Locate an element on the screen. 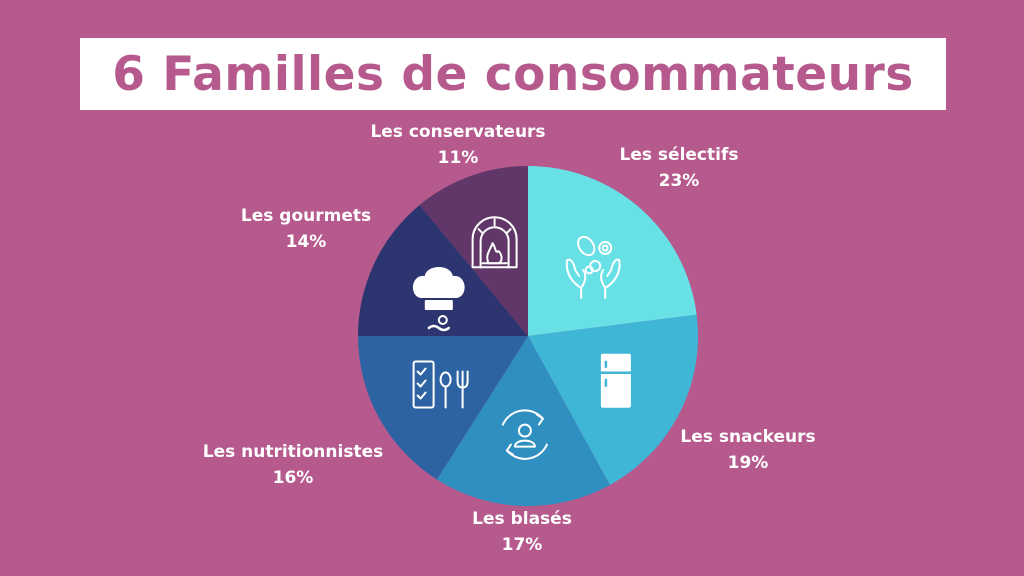 The height and width of the screenshot is (576, 1024). slice-value-conservateurs: 11% is located at coordinates (458, 158).